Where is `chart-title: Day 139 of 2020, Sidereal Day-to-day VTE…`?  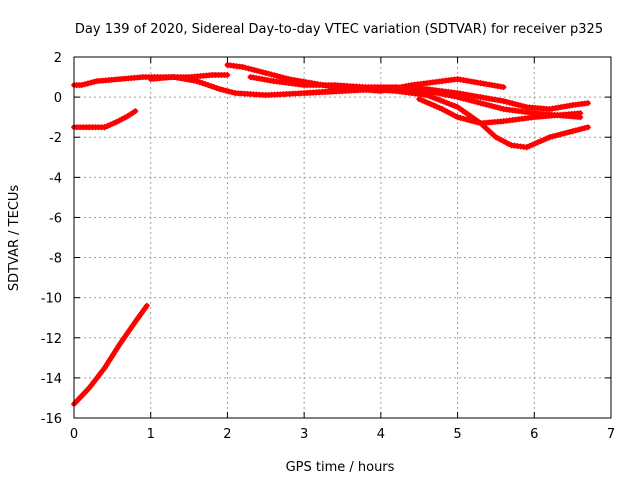 chart-title: Day 139 of 2020, Sidereal Day-to-day VTE… is located at coordinates (339, 29).